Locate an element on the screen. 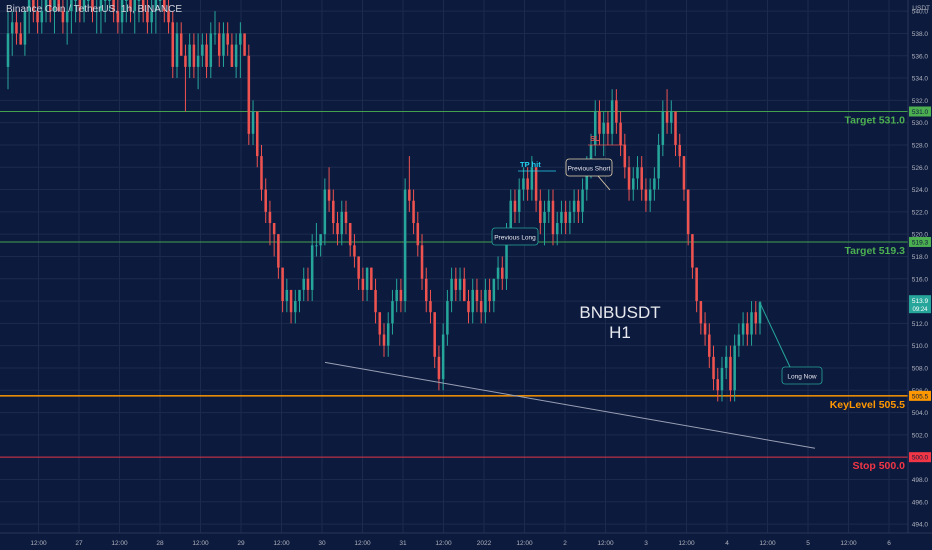 This screenshot has width=932, height=550. price-tick-label: 520.0 is located at coordinates (920, 235).